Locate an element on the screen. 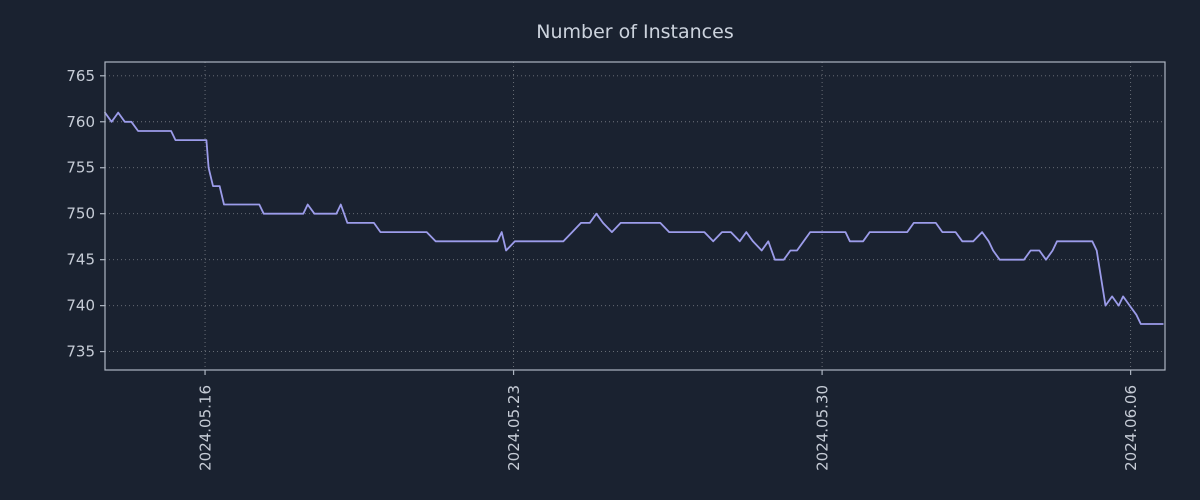 The height and width of the screenshot is (500, 1200). y-tick-label: 745 is located at coordinates (80, 260).